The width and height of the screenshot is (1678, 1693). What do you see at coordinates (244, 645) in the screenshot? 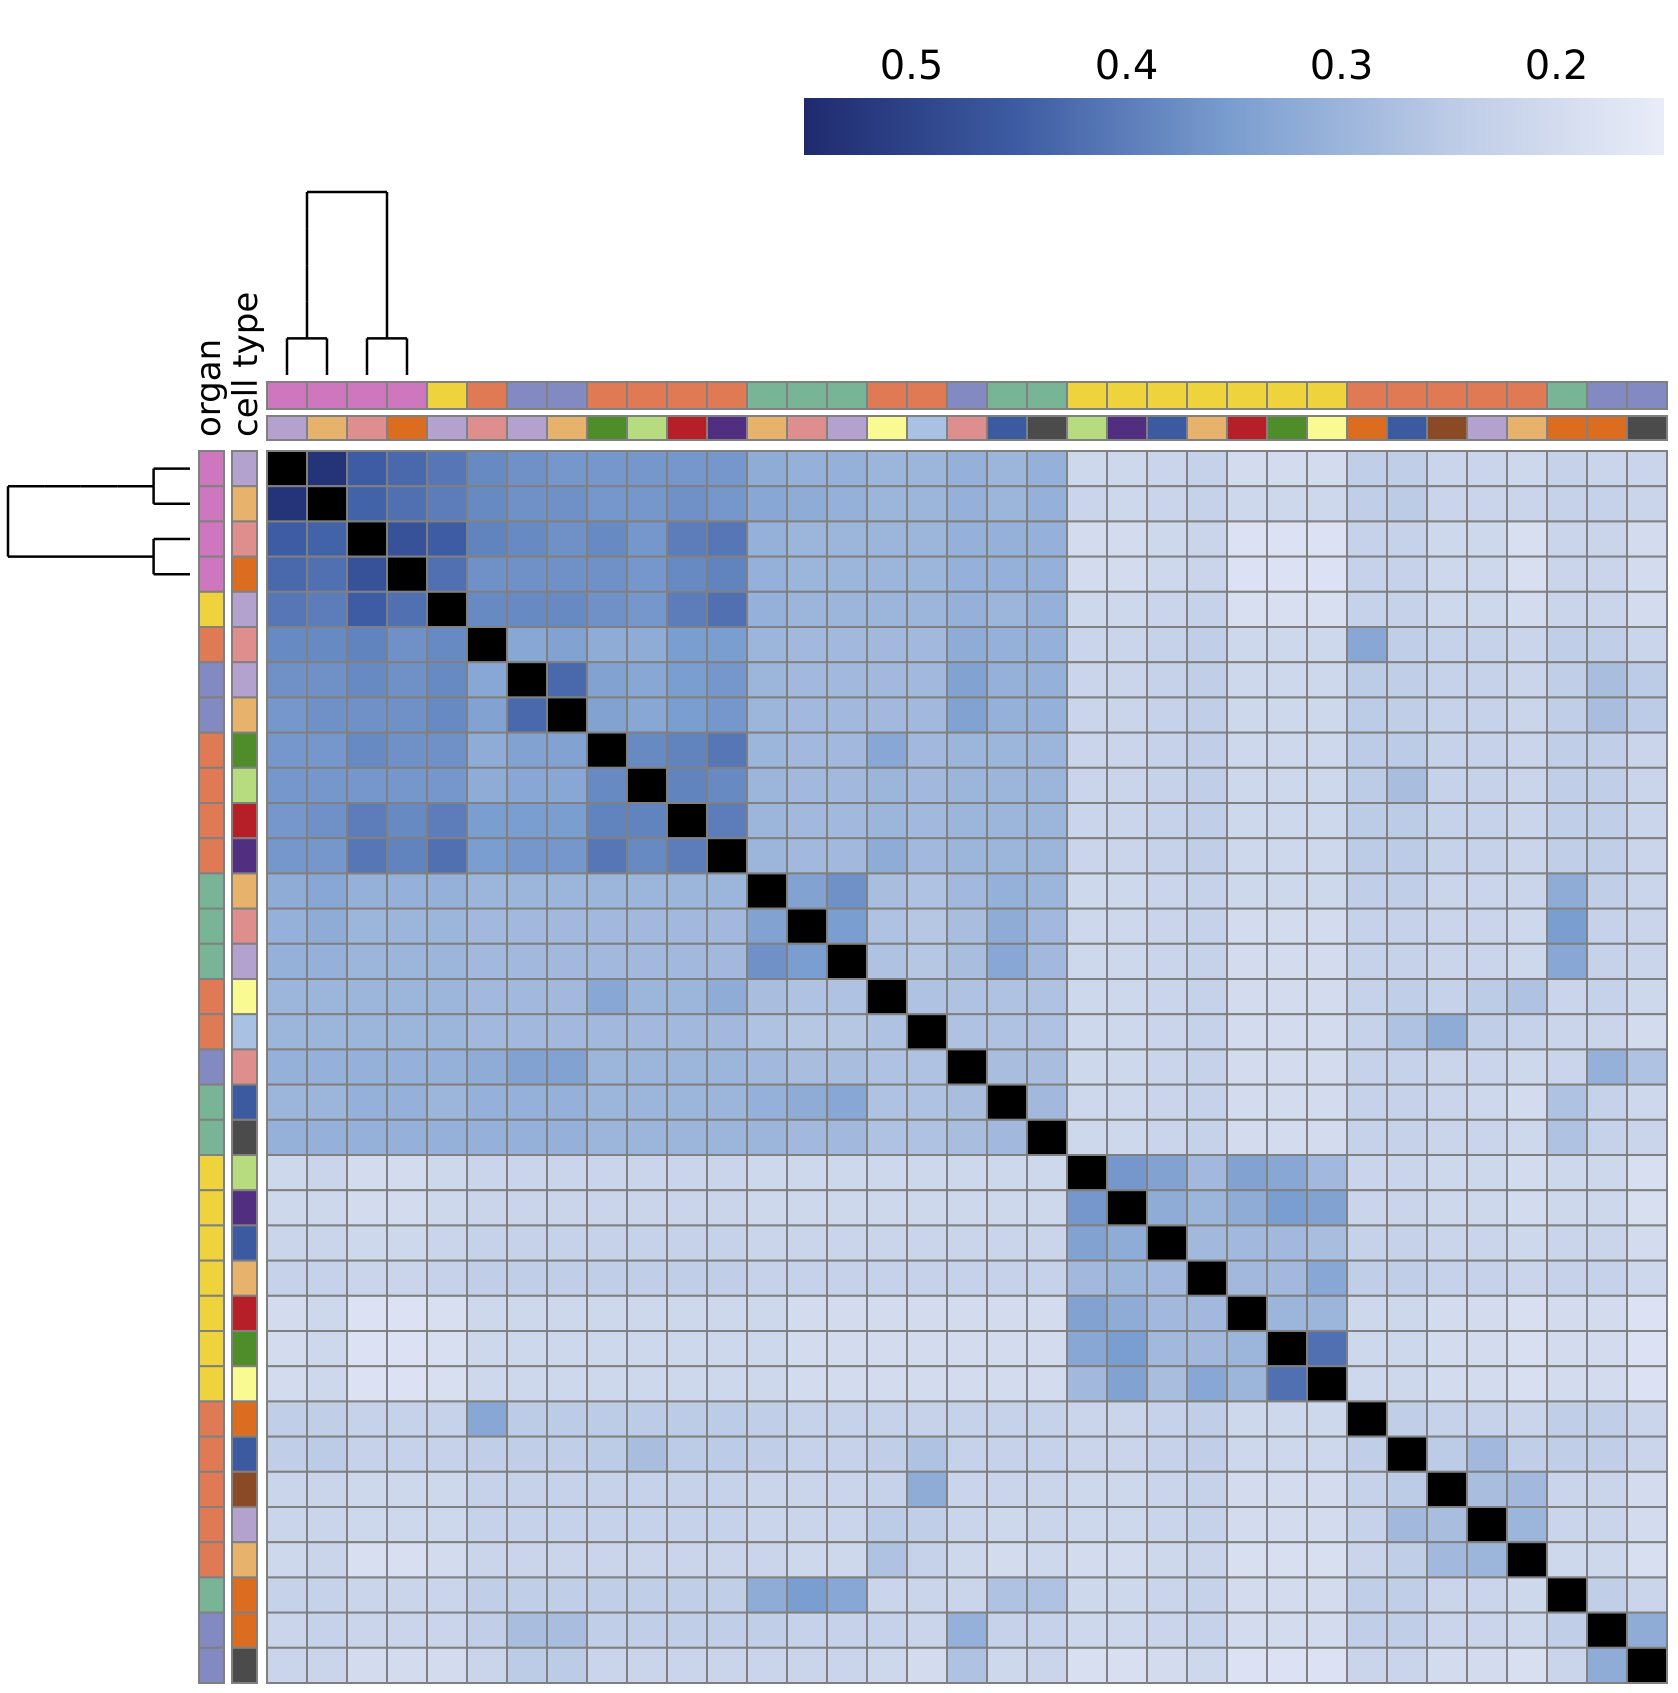
I see `row-cell-type-swatch` at bounding box center [244, 645].